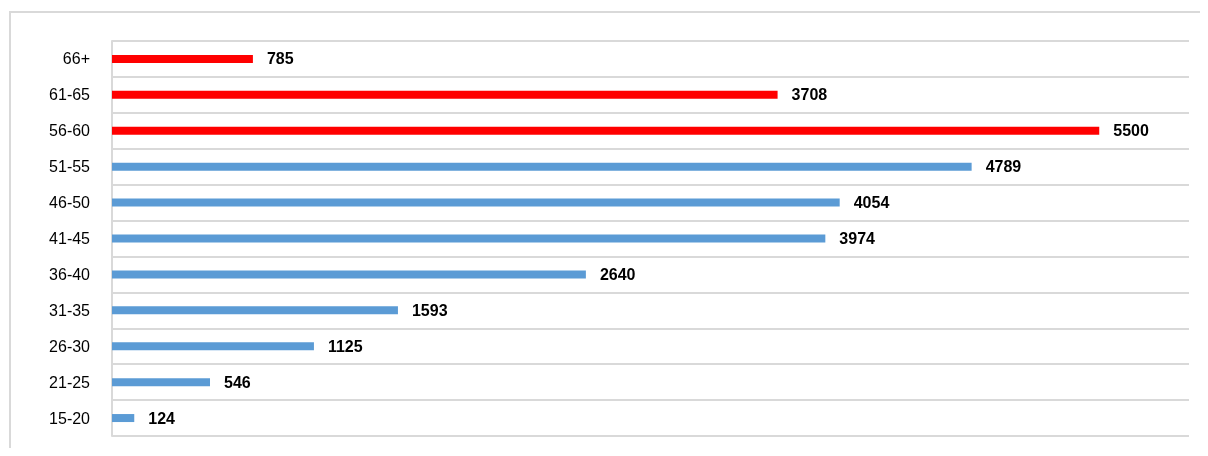 The width and height of the screenshot is (1208, 456). What do you see at coordinates (1003, 167) in the screenshot?
I see `data-label: 4789` at bounding box center [1003, 167].